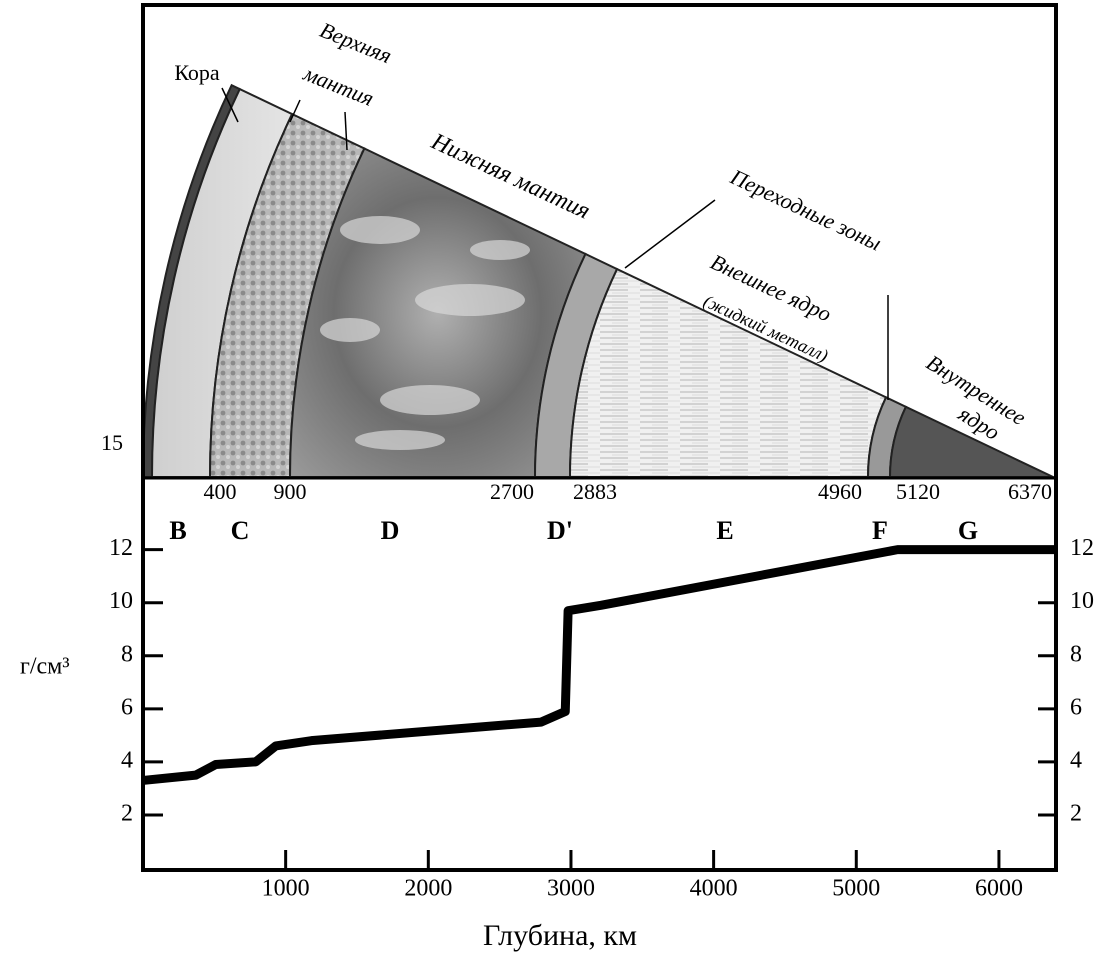 The image size is (1109, 965). Describe the element at coordinates (127, 707) in the screenshot. I see `y-tick-label: 6` at that location.